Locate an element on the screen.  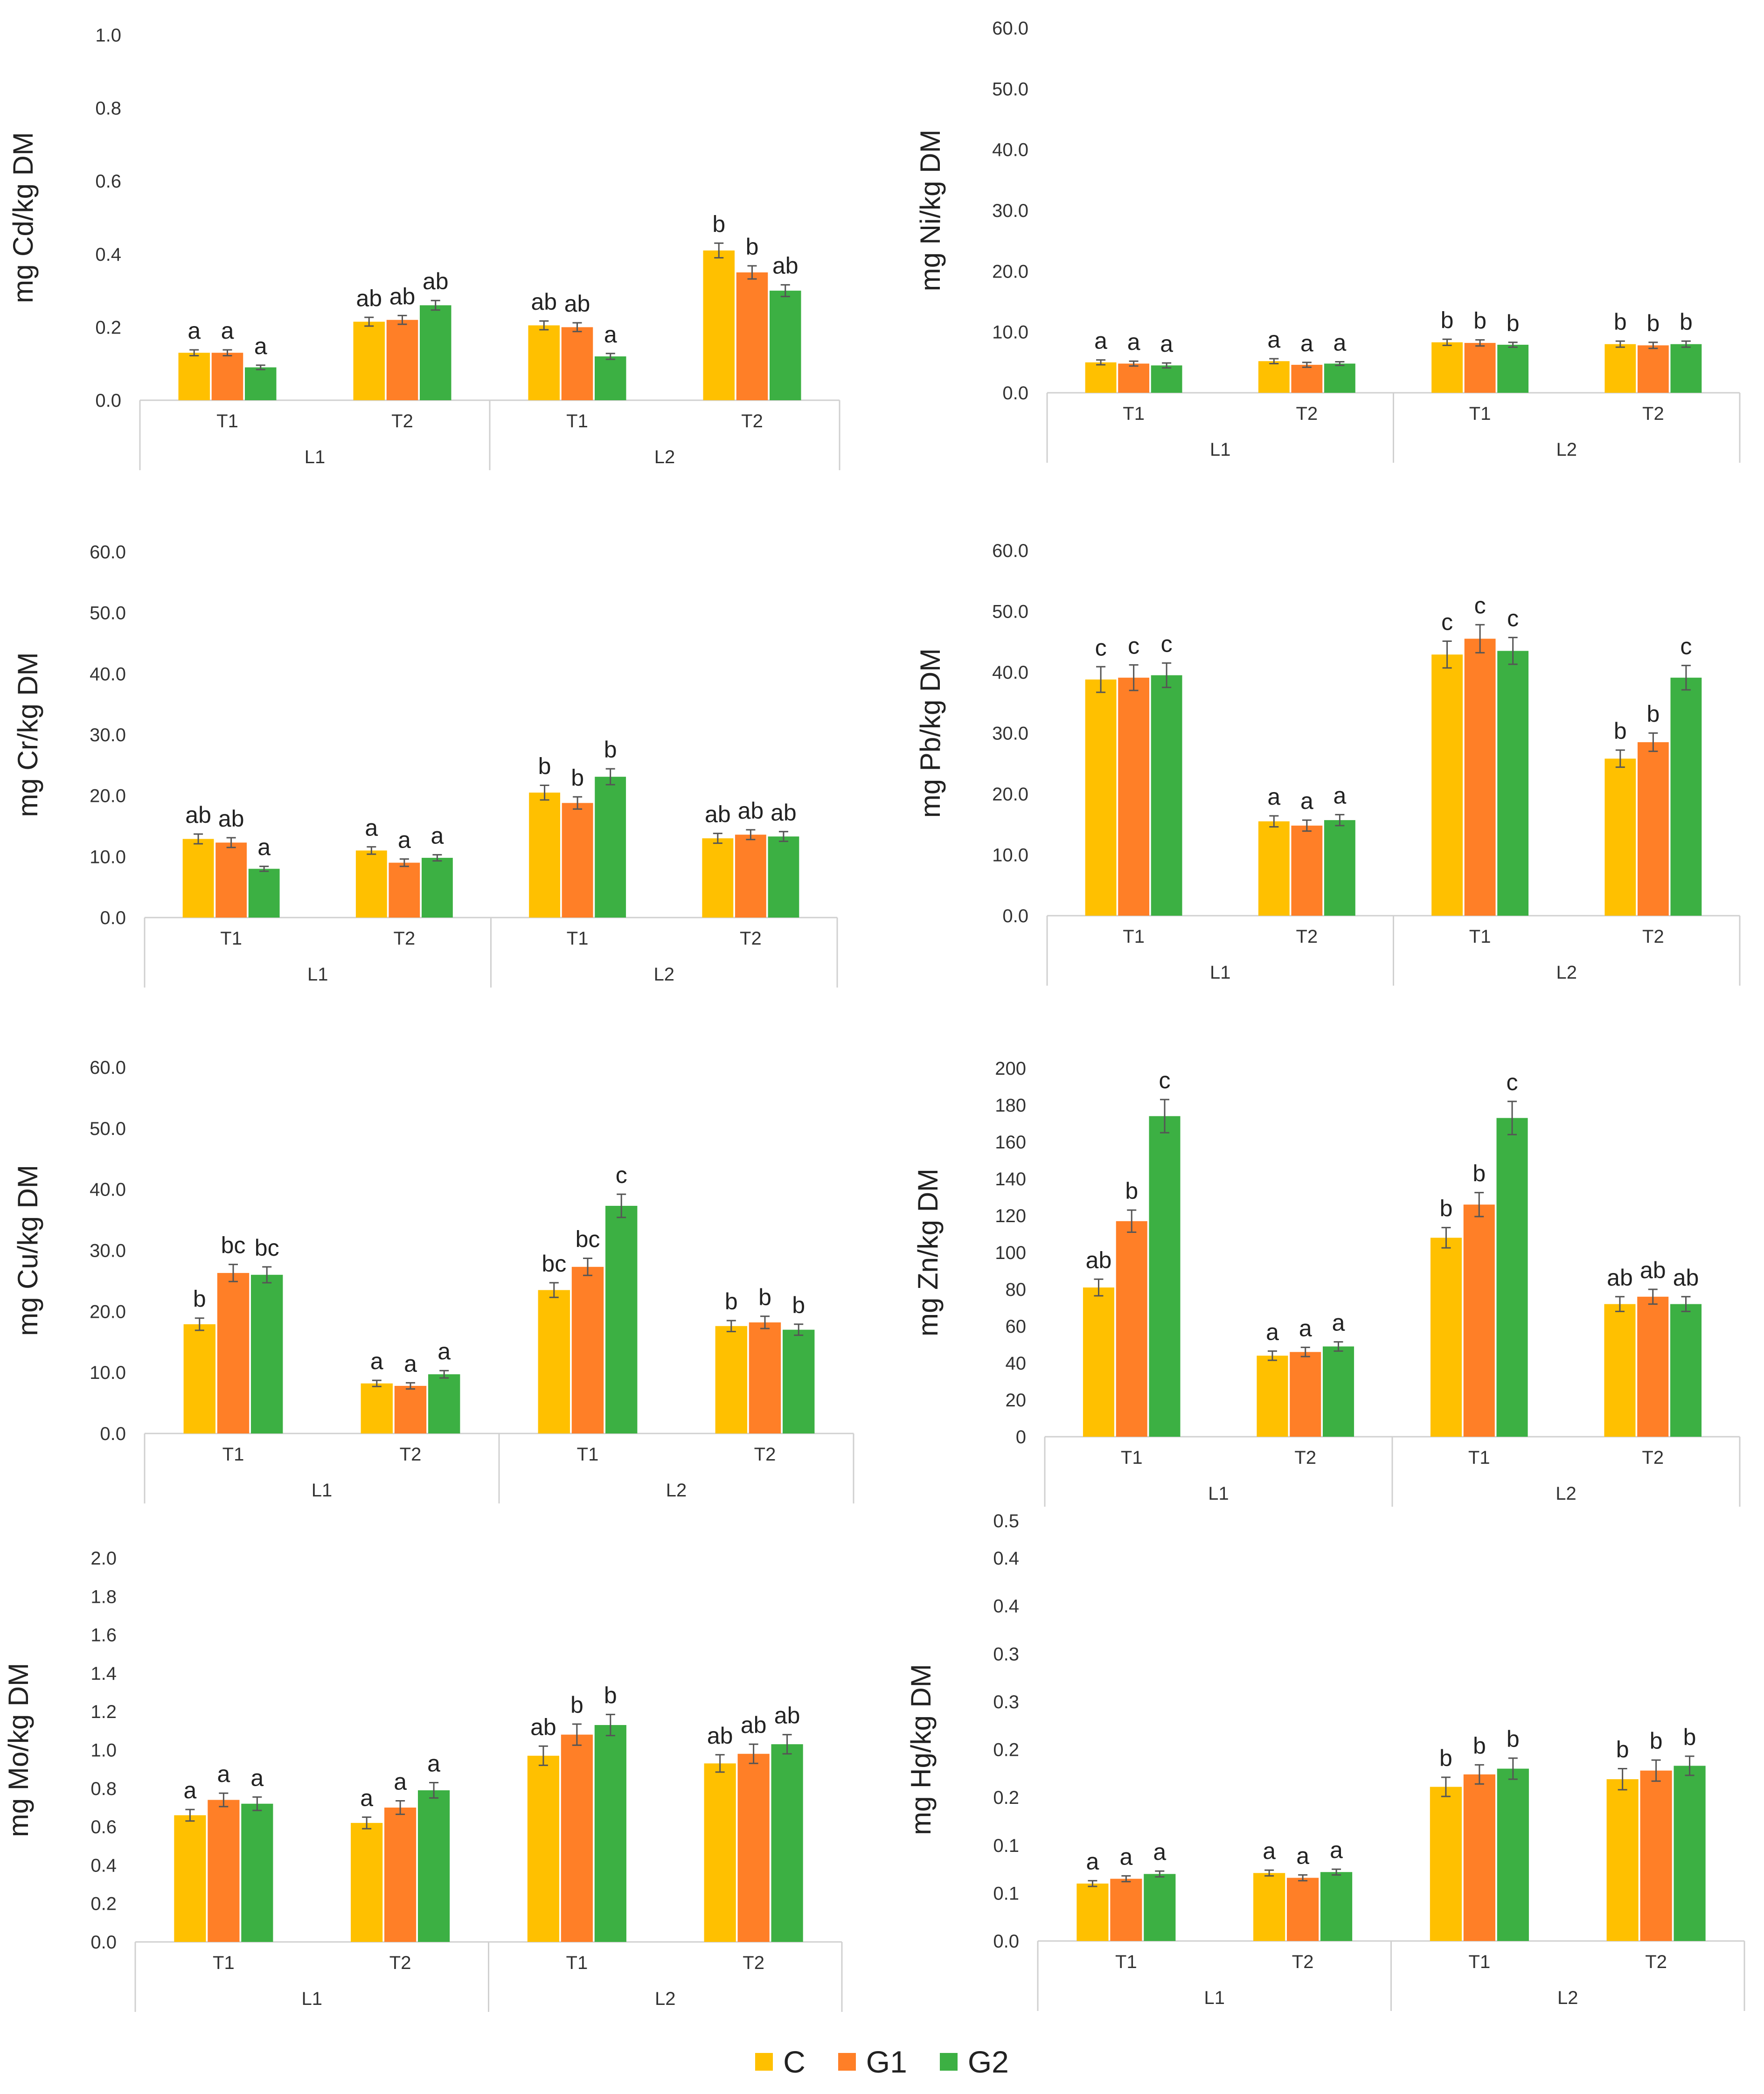
y-tick-label: 1.8 is located at coordinates (103, 1596).